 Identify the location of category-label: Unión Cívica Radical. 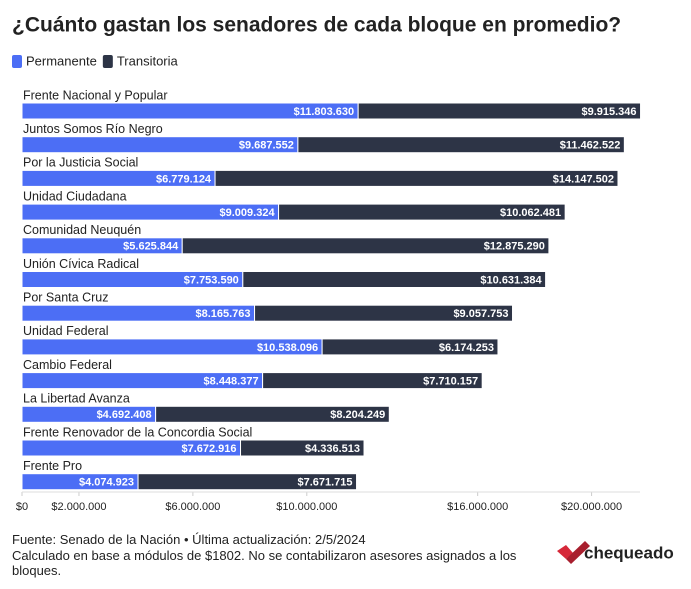
(81, 264).